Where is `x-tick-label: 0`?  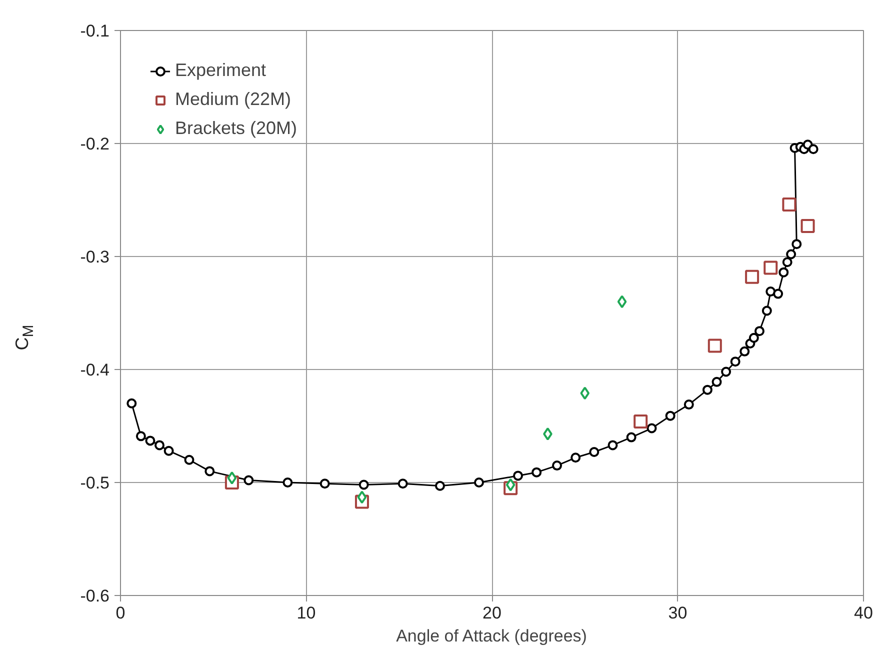
x-tick-label: 0 is located at coordinates (121, 613).